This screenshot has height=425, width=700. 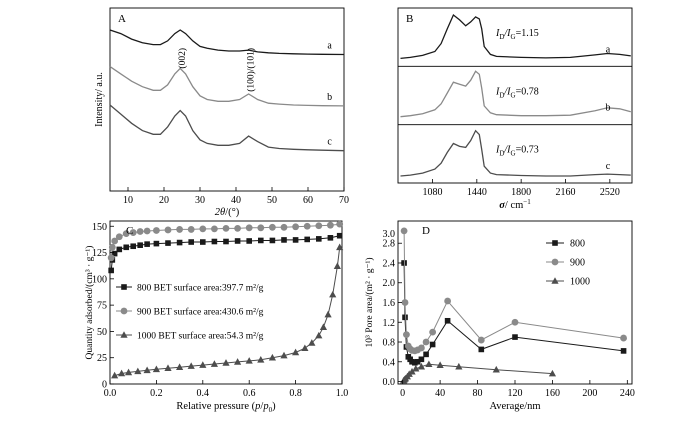 What do you see at coordinates (389, 303) in the screenshot?
I see `panel-d-ytick-label: 1.6` at bounding box center [389, 303].